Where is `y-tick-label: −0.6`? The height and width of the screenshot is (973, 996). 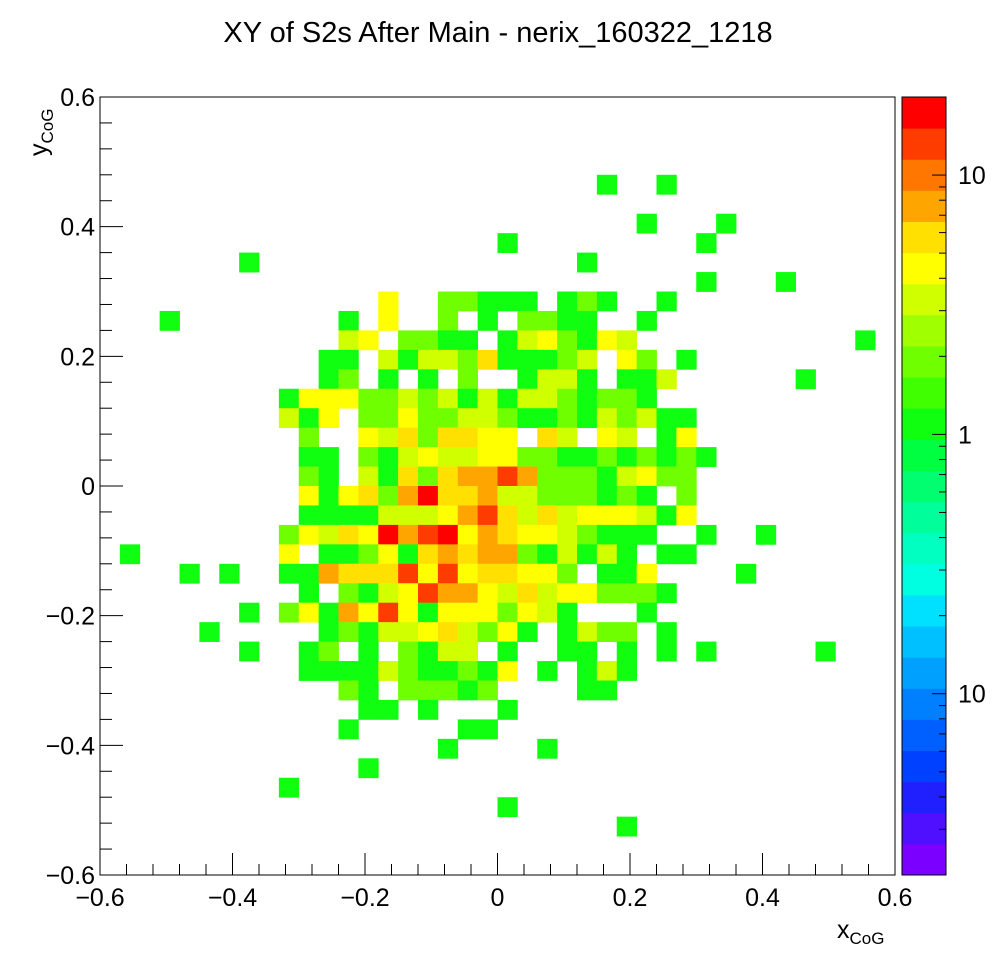
y-tick-label: −0.6 is located at coordinates (70, 876).